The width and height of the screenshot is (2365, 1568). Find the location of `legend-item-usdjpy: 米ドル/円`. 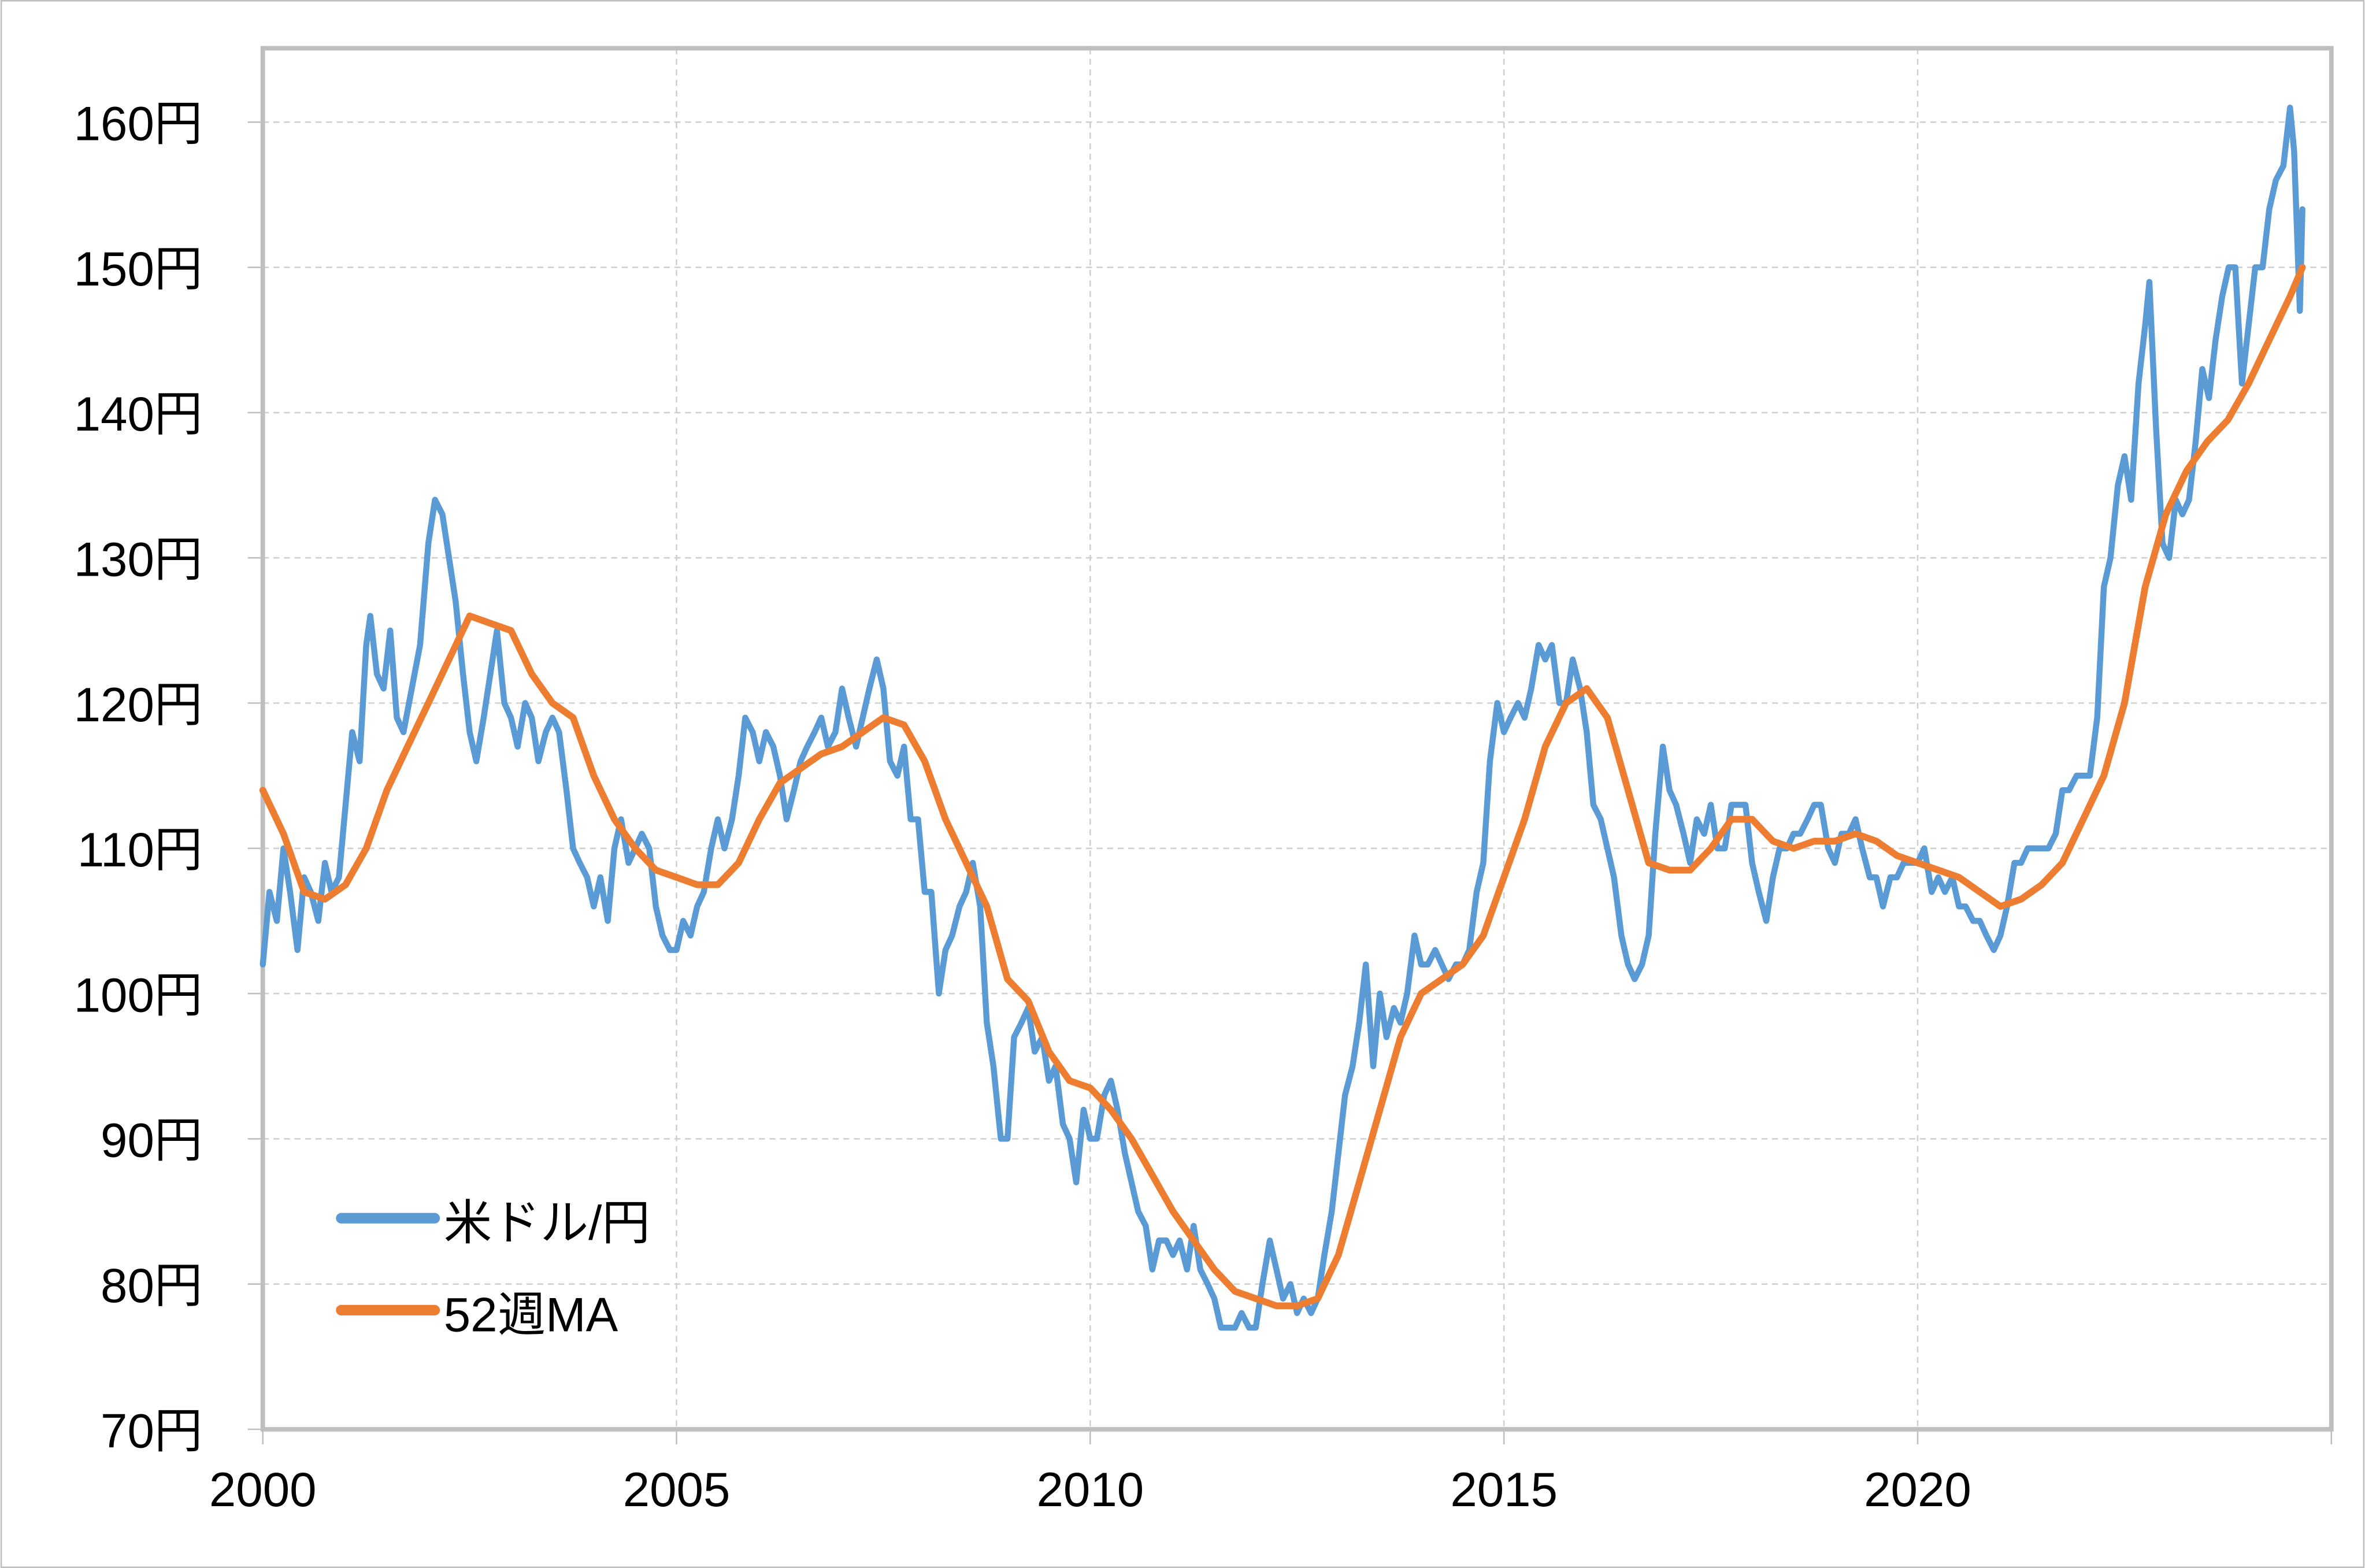

legend-item-usdjpy: 米ドル/円 is located at coordinates (493, 1222).